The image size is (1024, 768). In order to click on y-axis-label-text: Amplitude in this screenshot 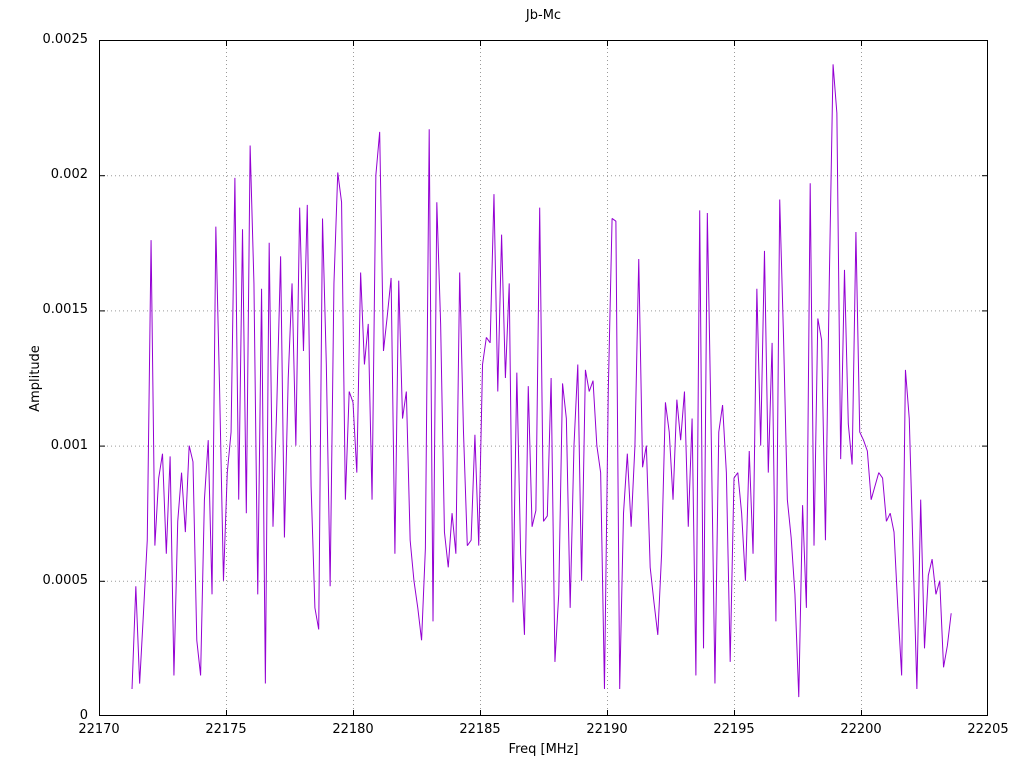, I will do `click(35, 378)`.